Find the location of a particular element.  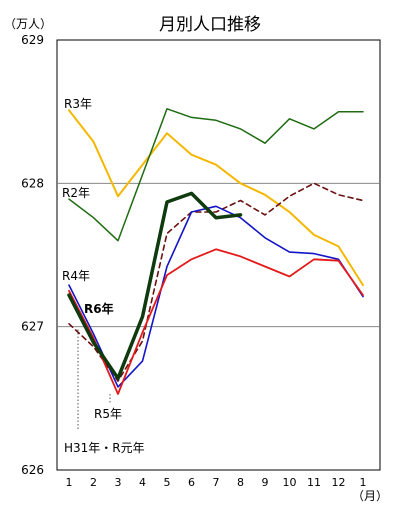

y-tick-label: 627 is located at coordinates (32, 327).